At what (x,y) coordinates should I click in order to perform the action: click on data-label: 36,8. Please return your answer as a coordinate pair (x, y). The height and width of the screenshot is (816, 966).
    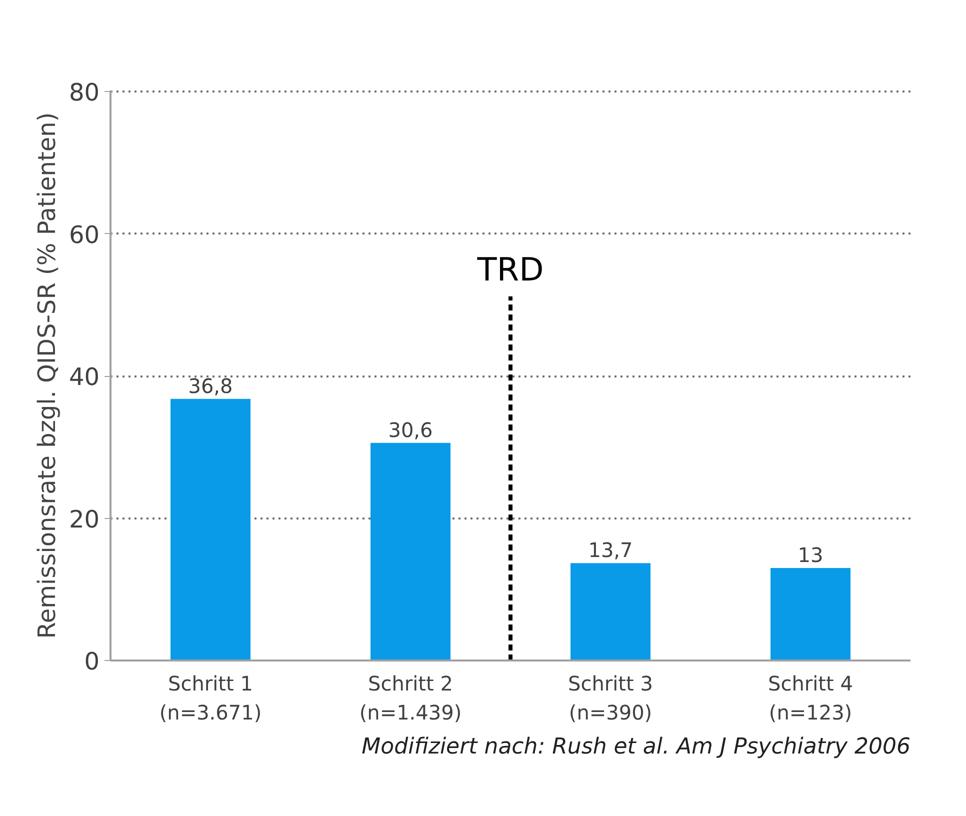
    Looking at the image, I should click on (210, 386).